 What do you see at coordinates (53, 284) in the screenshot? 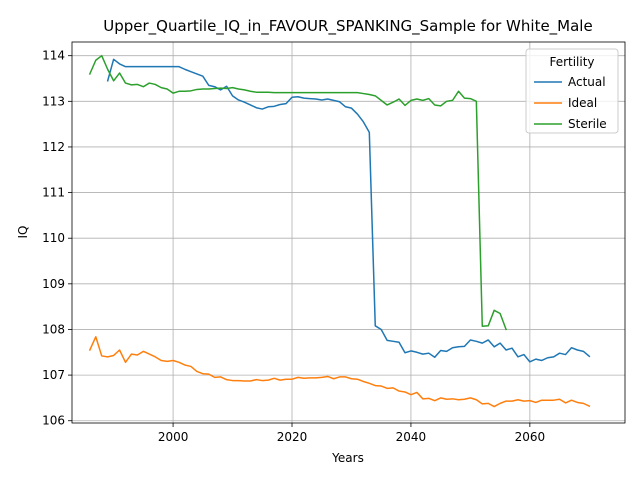
I see `y-tick-label: 109` at bounding box center [53, 284].